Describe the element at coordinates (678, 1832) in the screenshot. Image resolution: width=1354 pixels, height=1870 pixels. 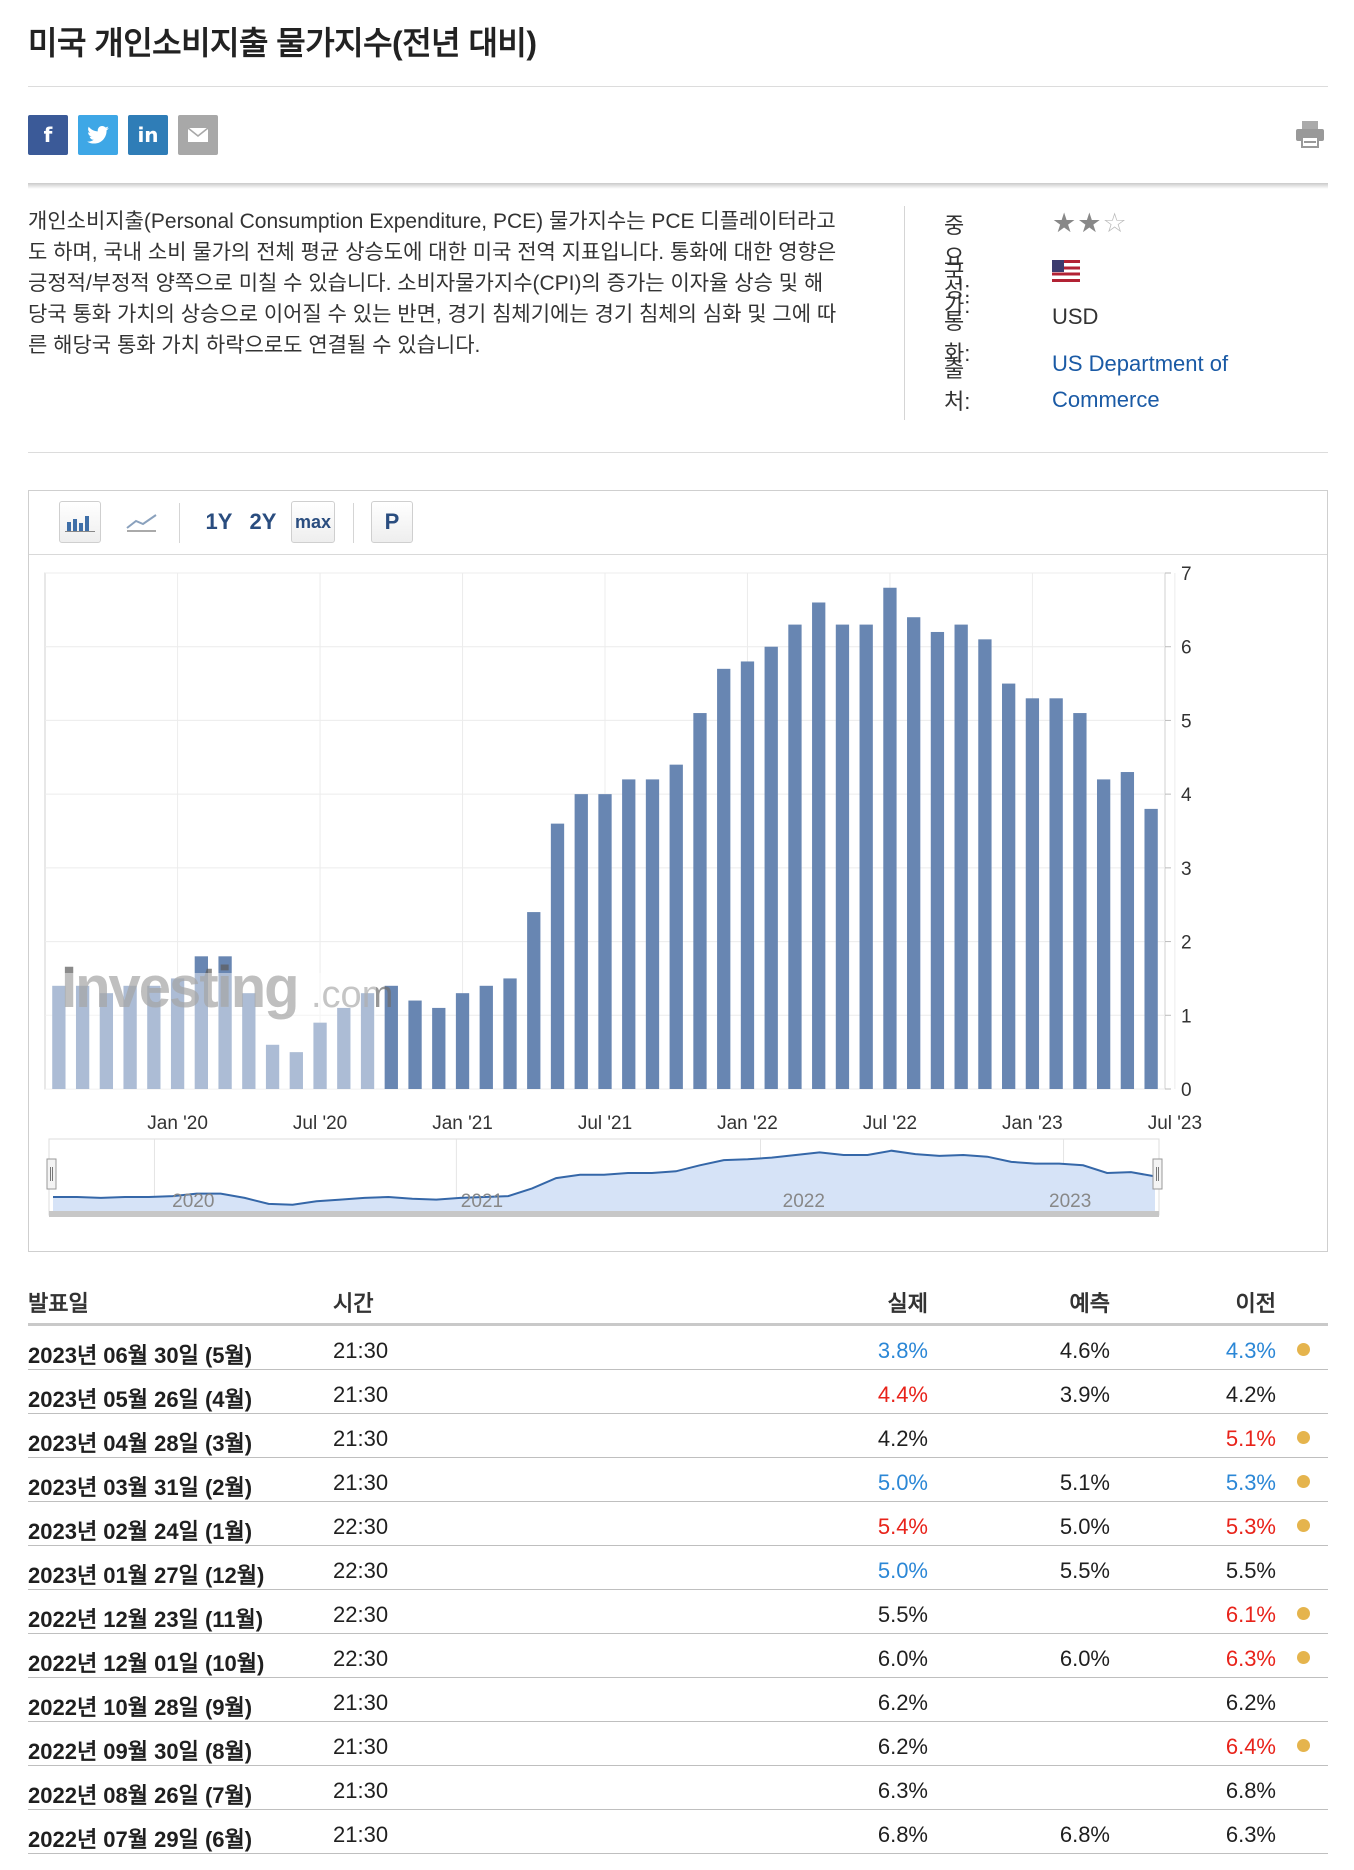
I see `table-row: 2022년 07월 29일 (6월) 21:30 6.8% 6.8% 6.3%` at that location.